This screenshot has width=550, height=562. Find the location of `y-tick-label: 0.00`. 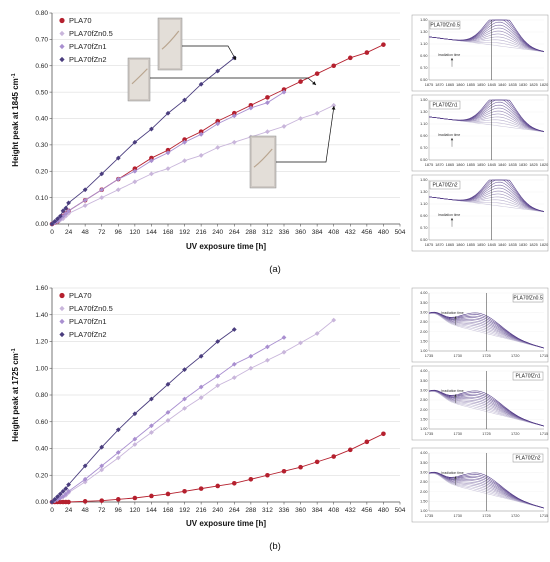

y-tick-label: 0.00 is located at coordinates (41, 224).